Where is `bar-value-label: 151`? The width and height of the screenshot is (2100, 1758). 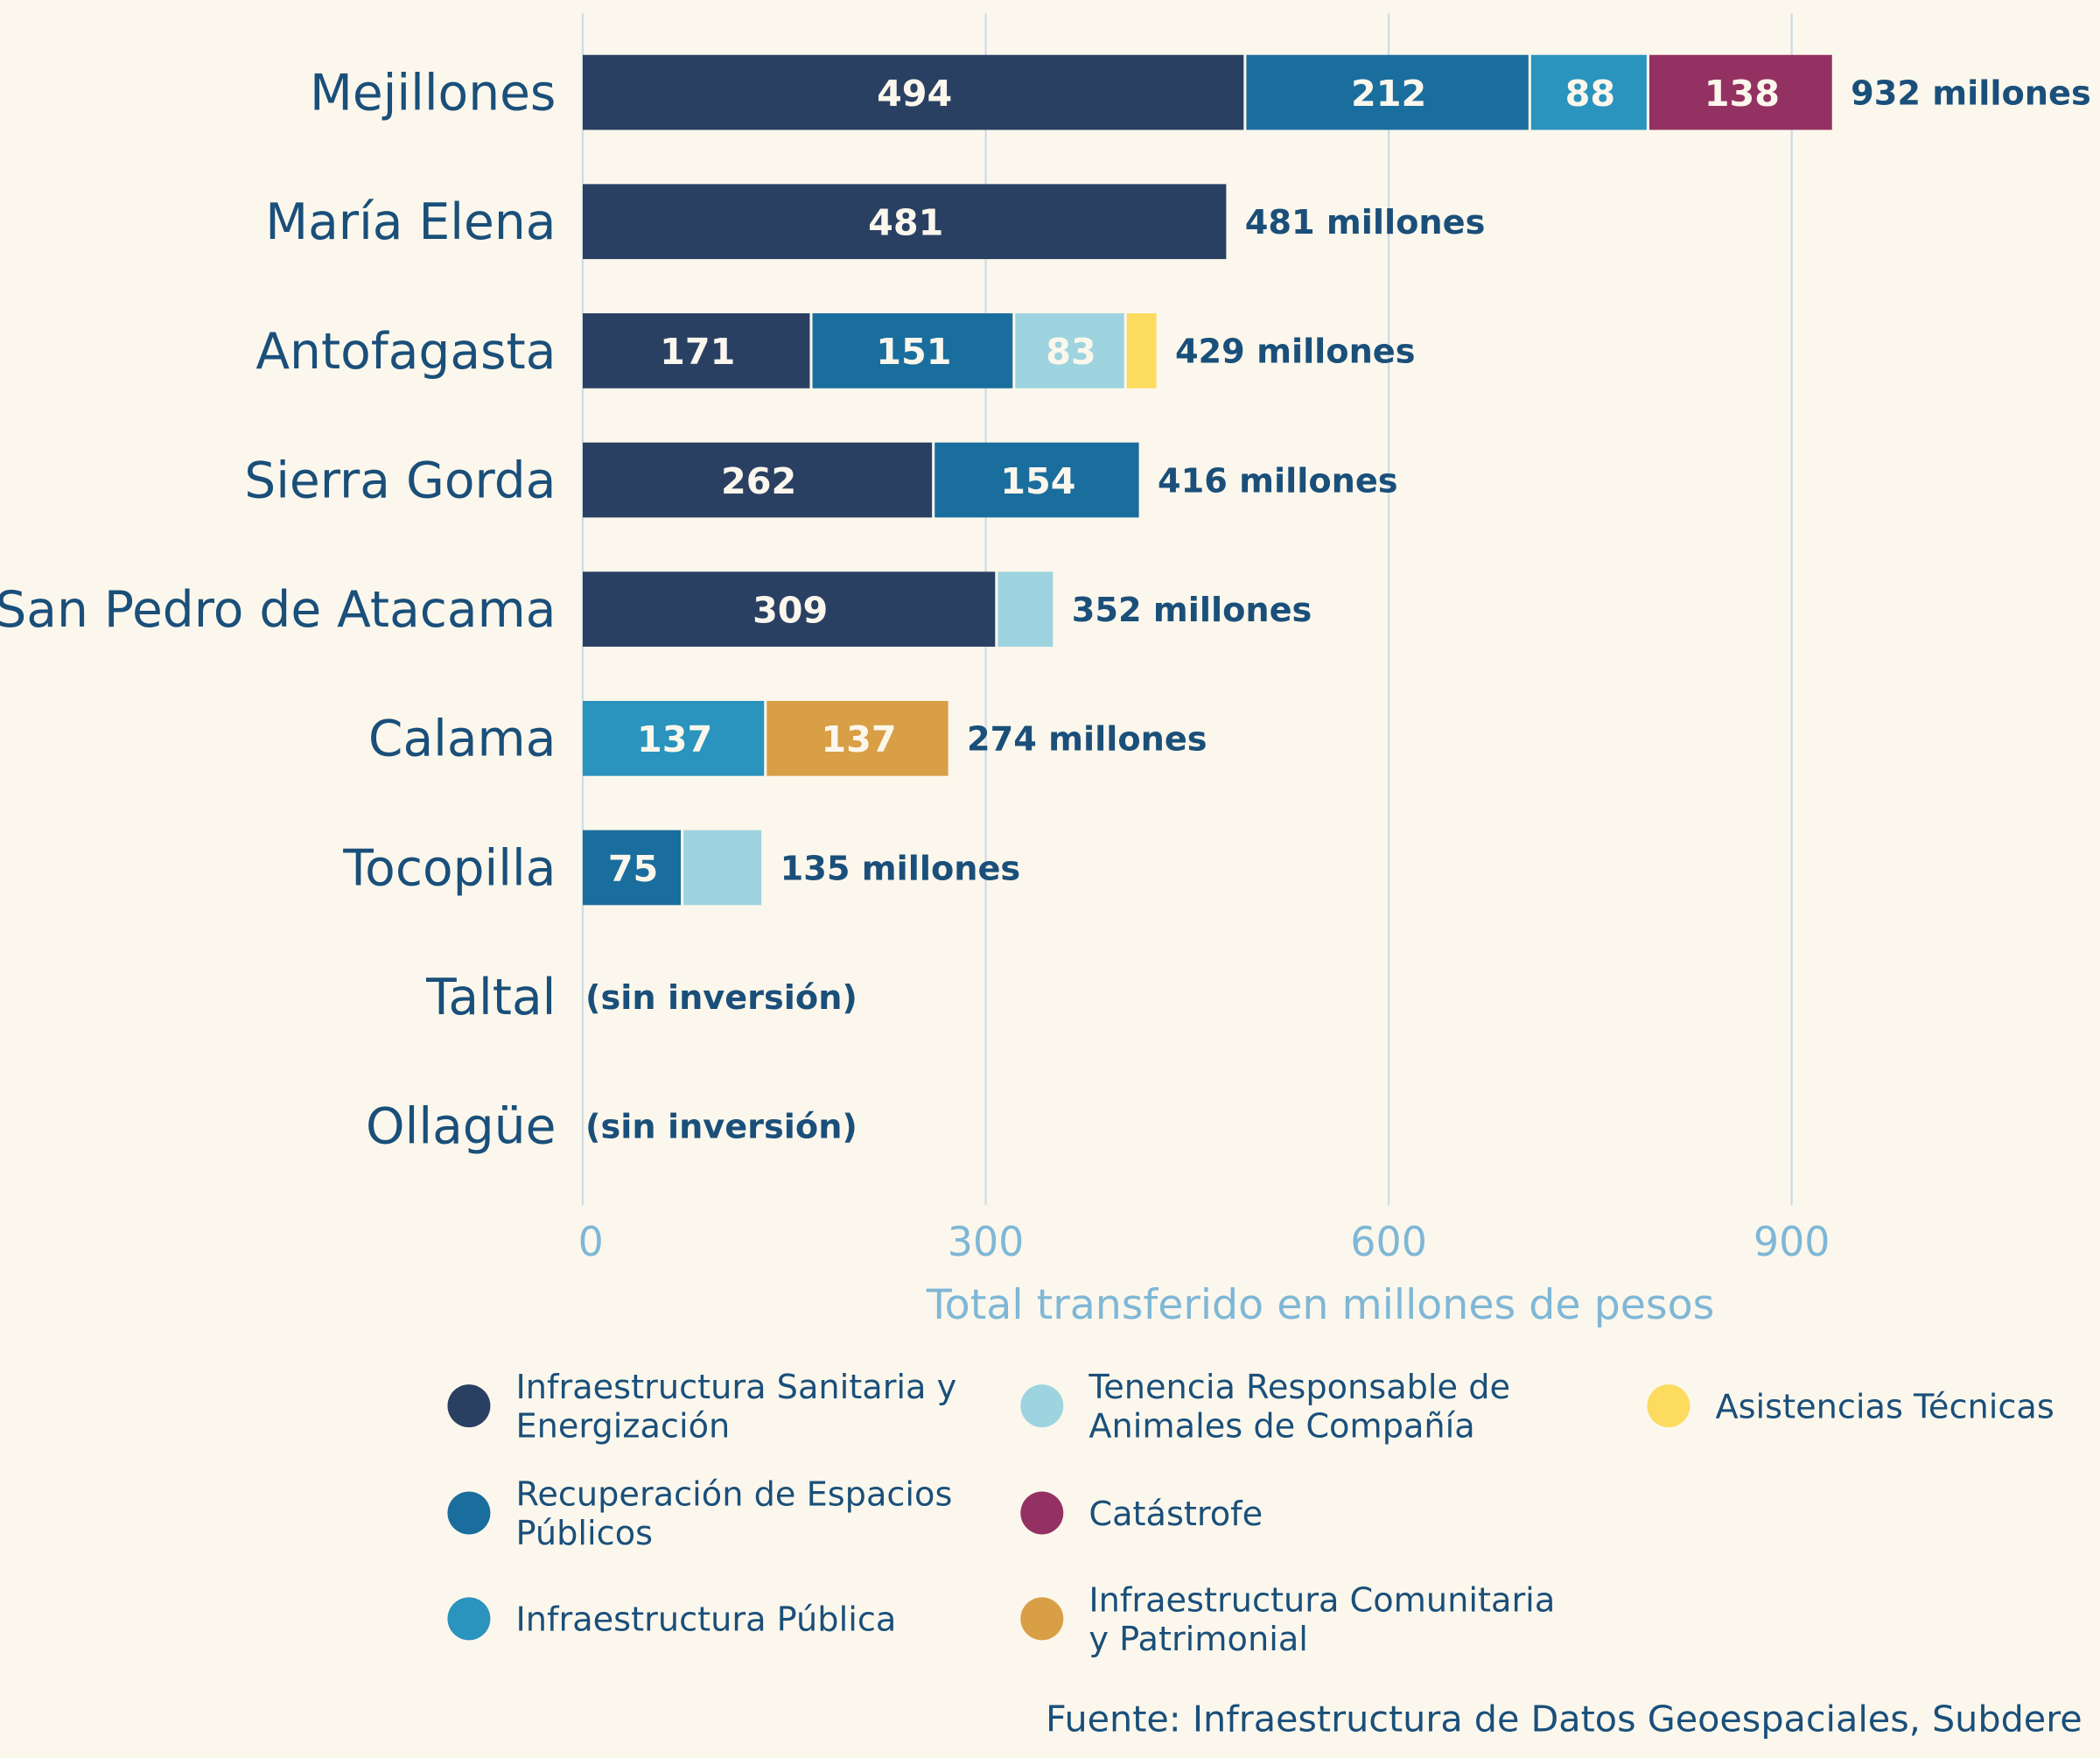 bar-value-label: 151 is located at coordinates (913, 352).